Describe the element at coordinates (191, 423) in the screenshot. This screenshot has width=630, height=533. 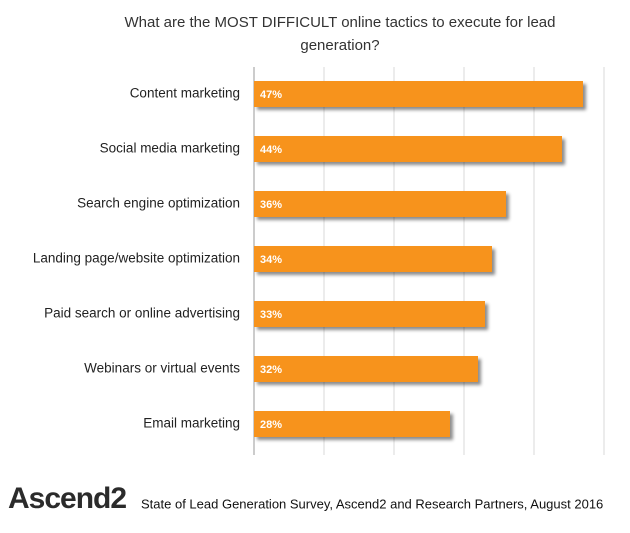
I see `category-label: Email marketing` at that location.